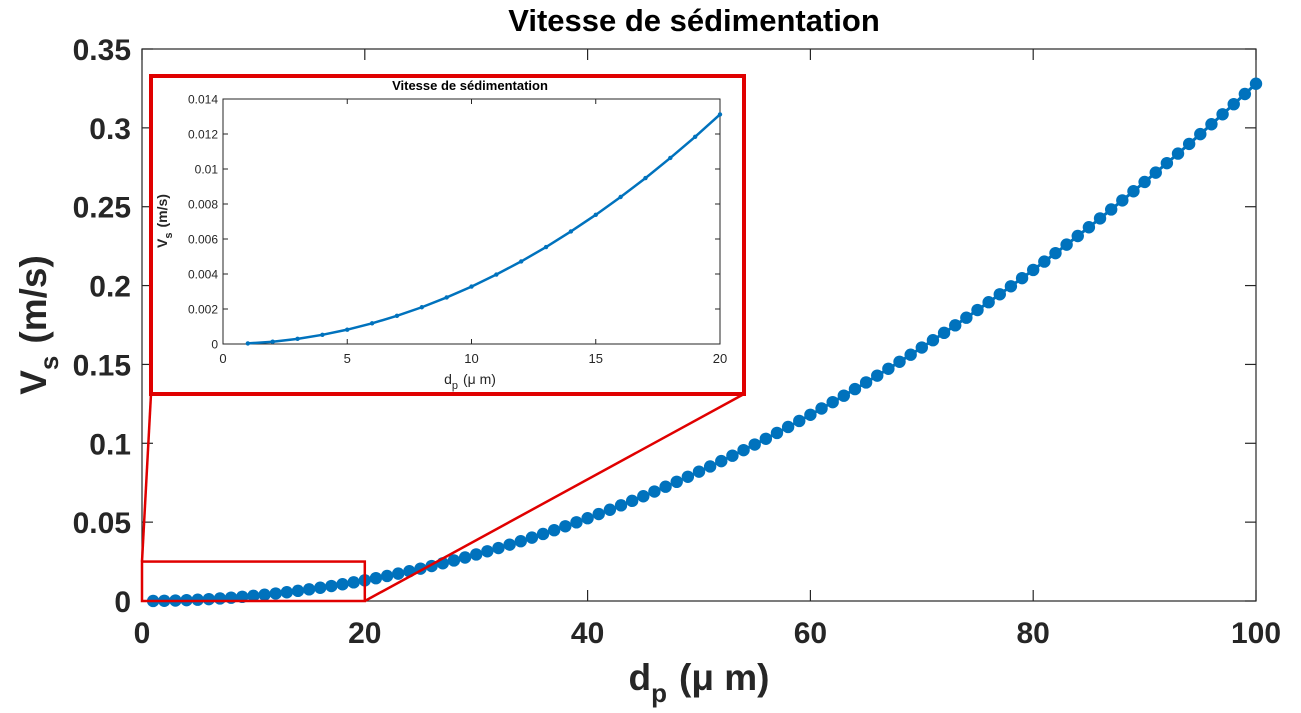 The height and width of the screenshot is (713, 1301). I want to click on main-y-tick-label: 0, so click(122, 602).